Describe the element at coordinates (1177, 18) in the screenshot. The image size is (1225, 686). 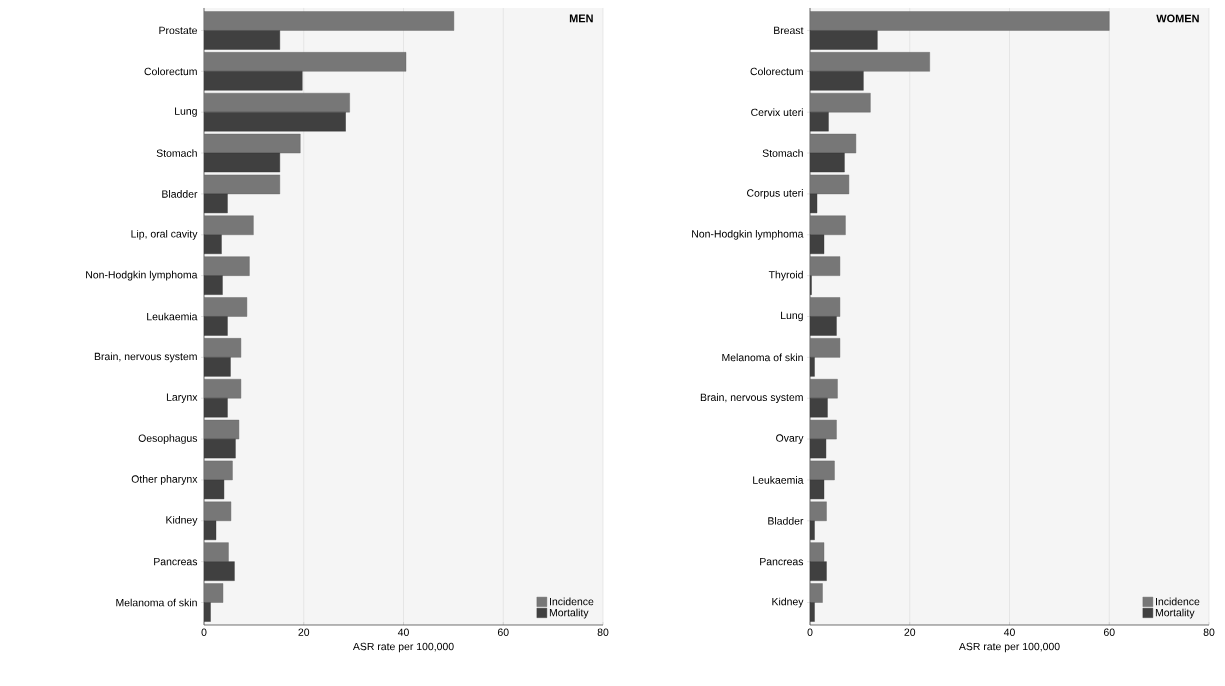
I see `chart-title: WOMEN` at that location.